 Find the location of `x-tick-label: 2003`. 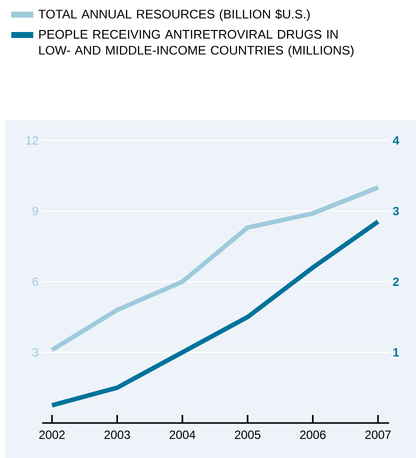

x-tick-label: 2003 is located at coordinates (117, 434).